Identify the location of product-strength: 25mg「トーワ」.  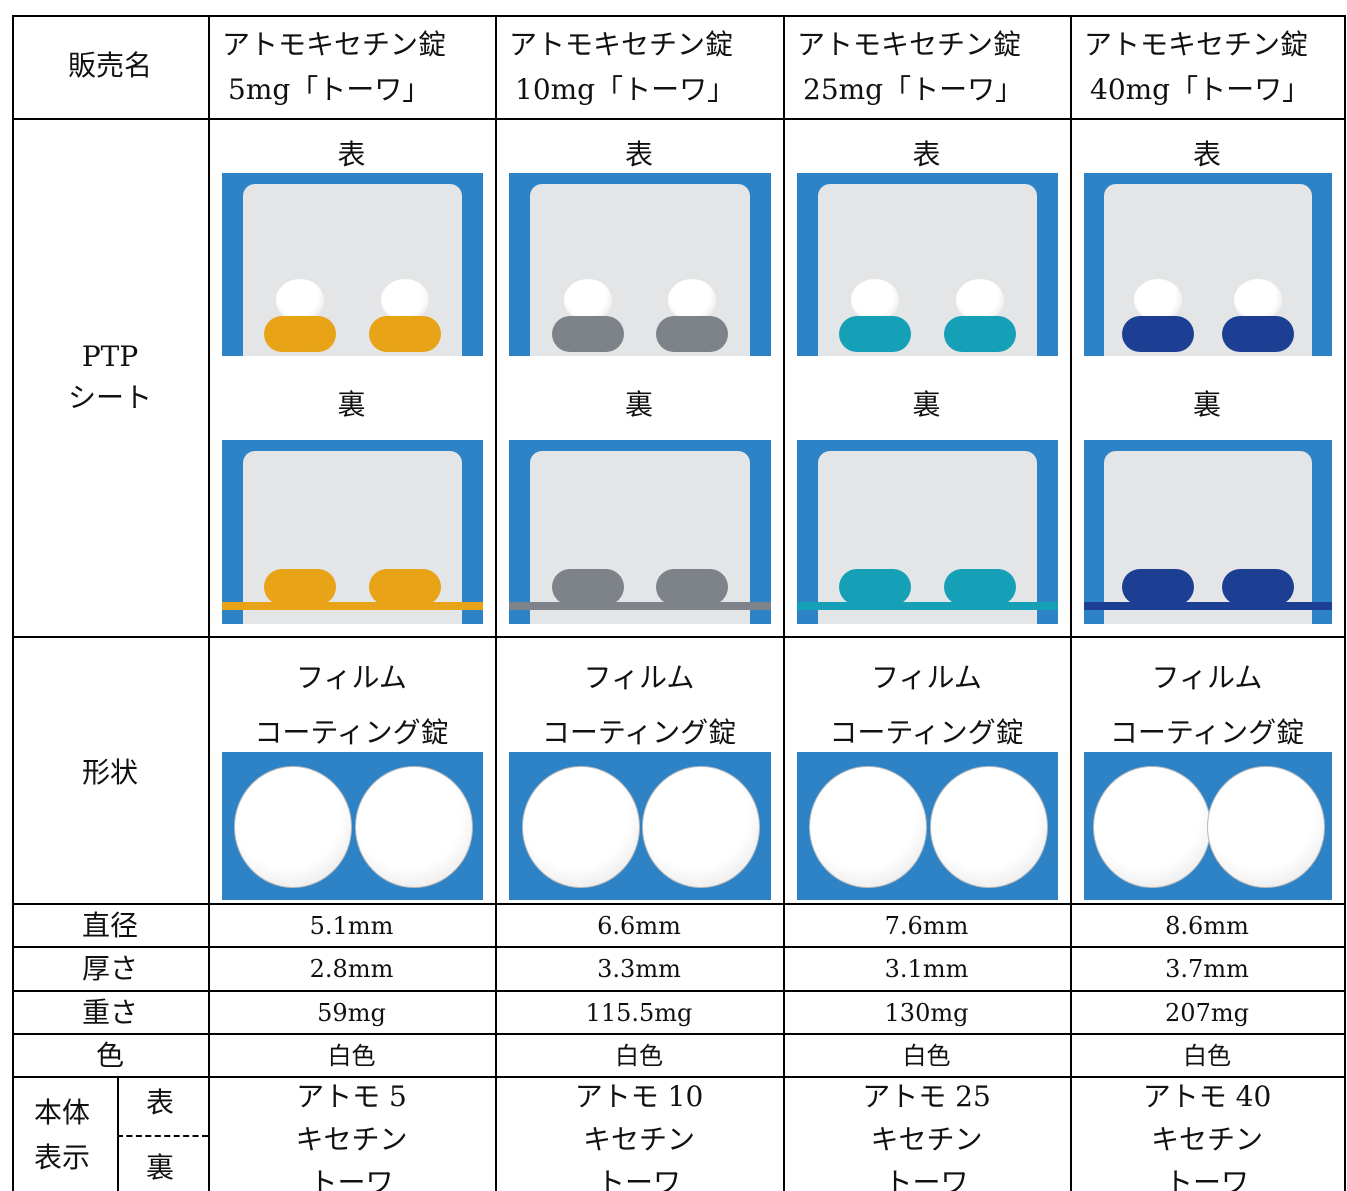
(913, 89).